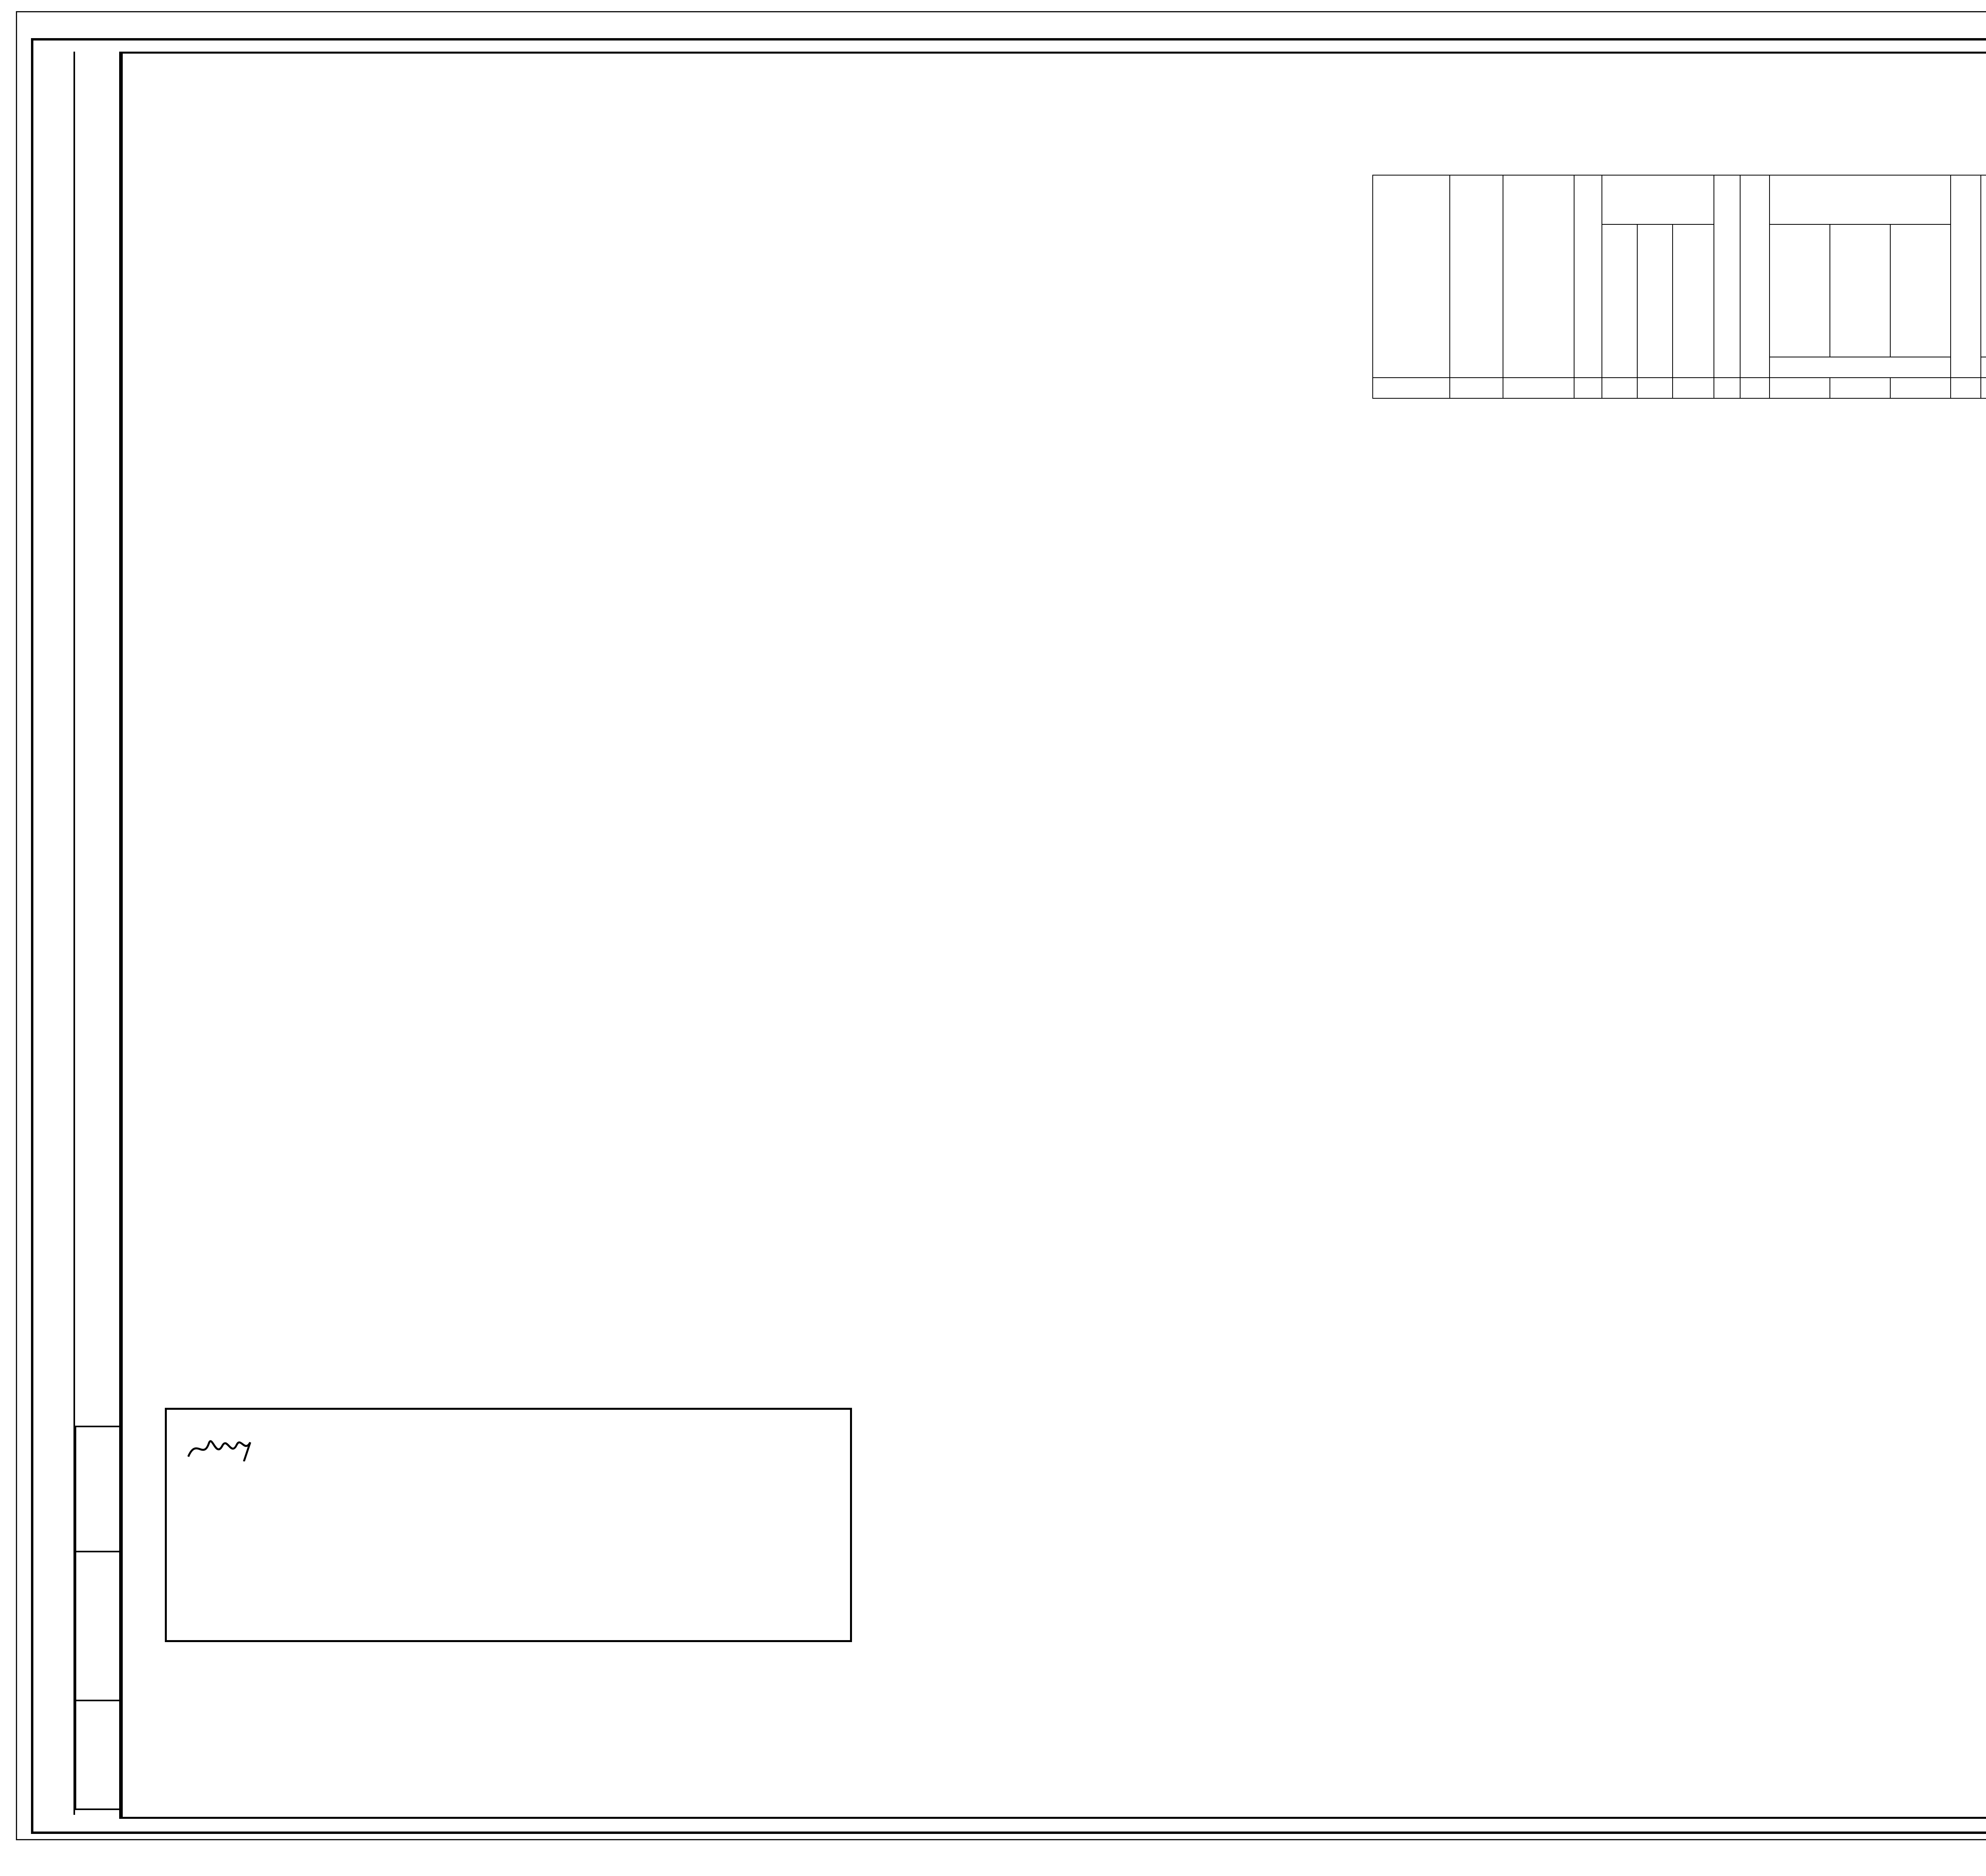 This screenshot has height=1876, width=1986. What do you see at coordinates (1975, 1798) in the screenshot?
I see `copied-by-row` at bounding box center [1975, 1798].